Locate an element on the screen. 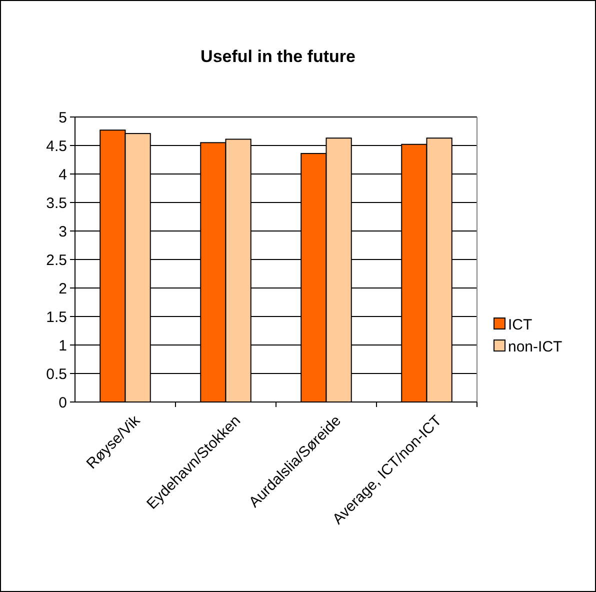  y-tick-label: 1 is located at coordinates (62, 345).